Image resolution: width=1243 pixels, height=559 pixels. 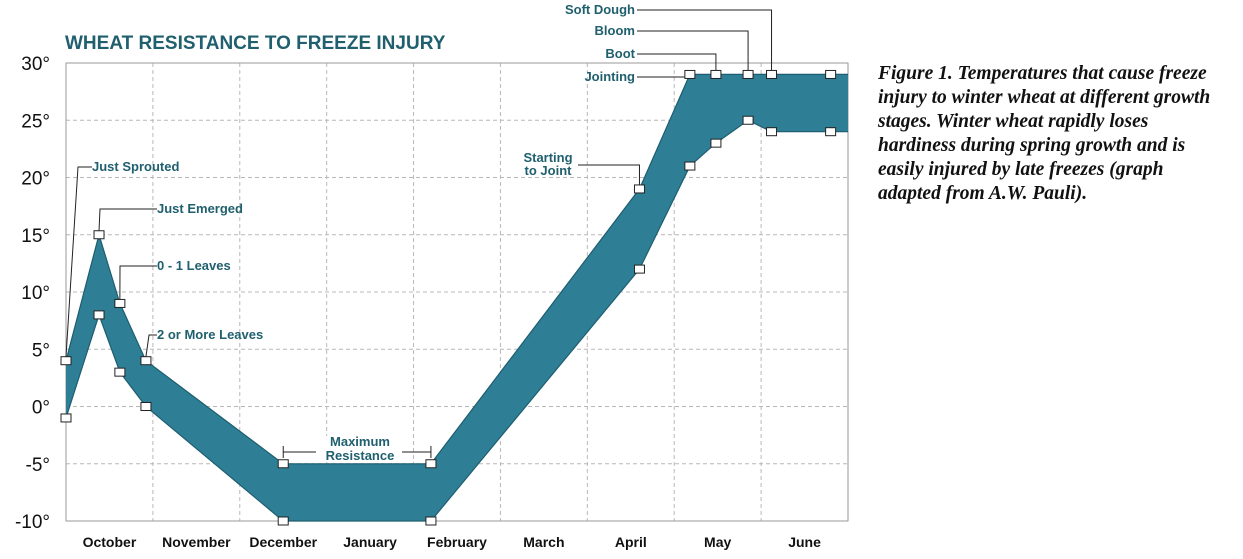 I want to click on annotation-label-bg, so click(x=359, y=449).